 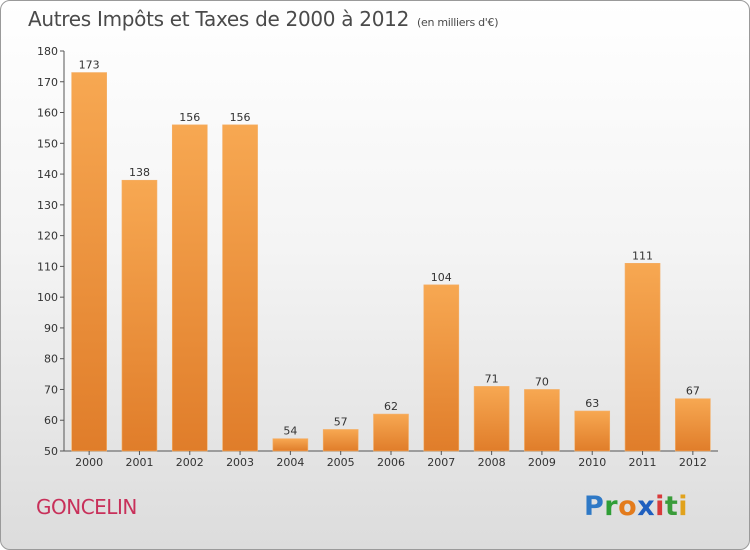 I want to click on proxiti-logo: Proxiti, so click(x=636, y=506).